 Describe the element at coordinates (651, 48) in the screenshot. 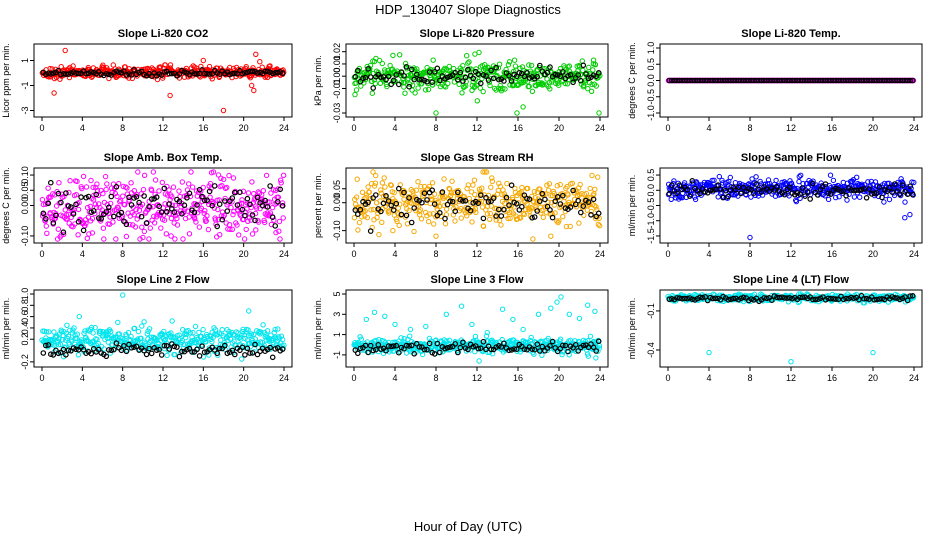

I see `y-tick-label: 1.0` at that location.